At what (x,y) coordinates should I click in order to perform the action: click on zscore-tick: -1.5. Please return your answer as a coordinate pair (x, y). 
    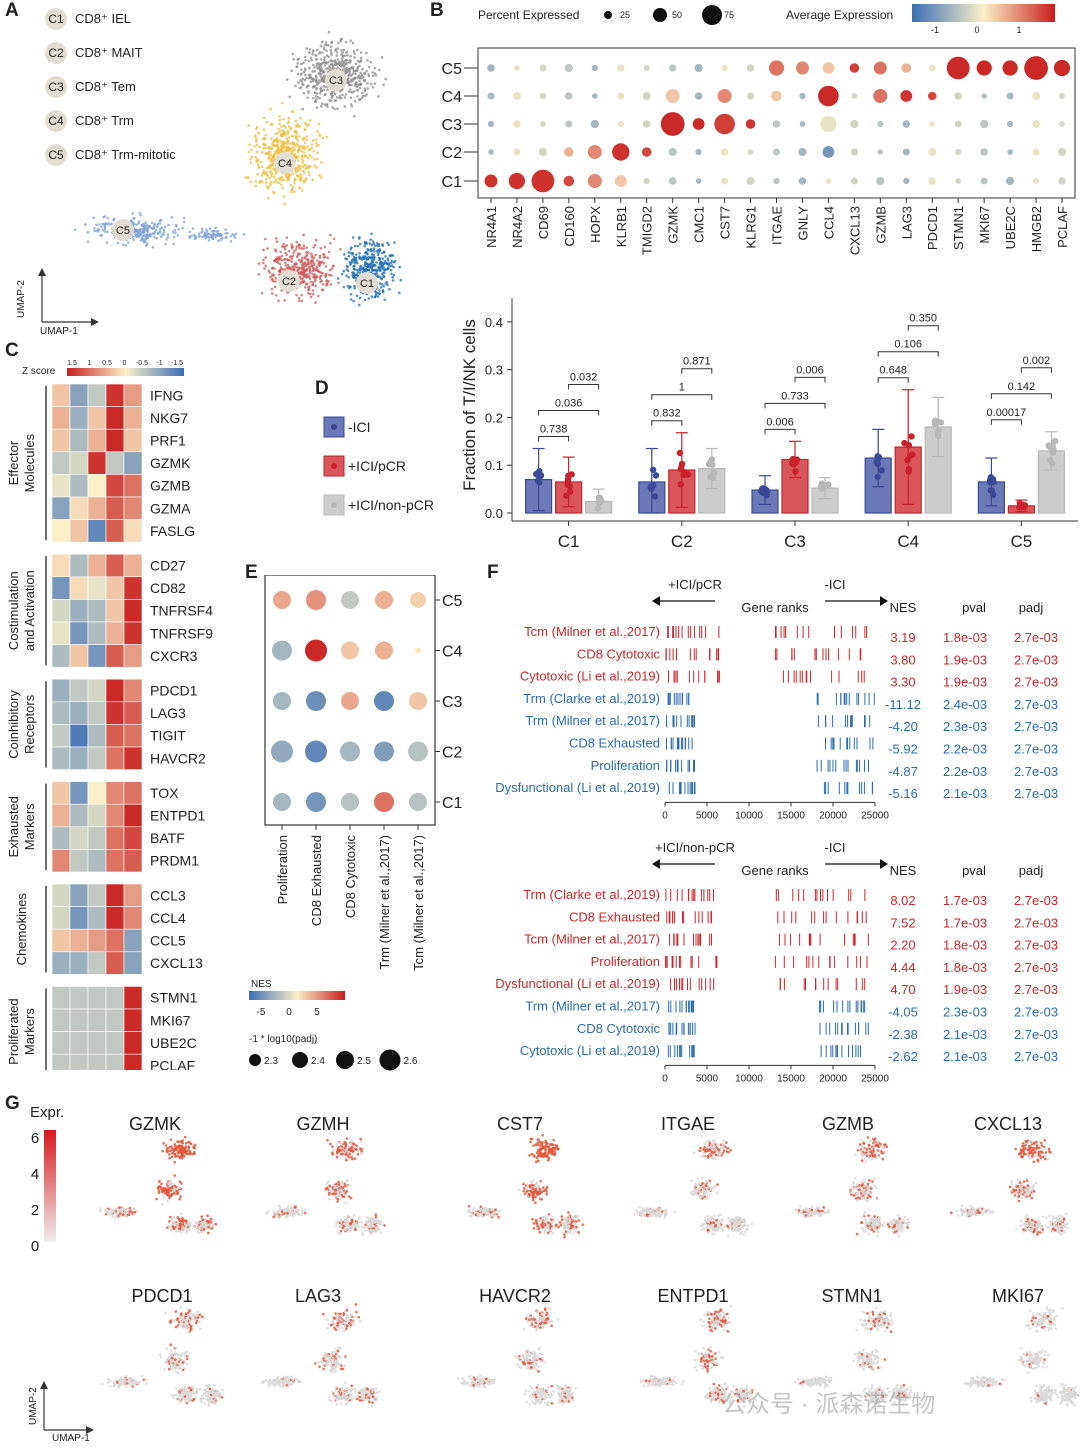
    Looking at the image, I should click on (177, 363).